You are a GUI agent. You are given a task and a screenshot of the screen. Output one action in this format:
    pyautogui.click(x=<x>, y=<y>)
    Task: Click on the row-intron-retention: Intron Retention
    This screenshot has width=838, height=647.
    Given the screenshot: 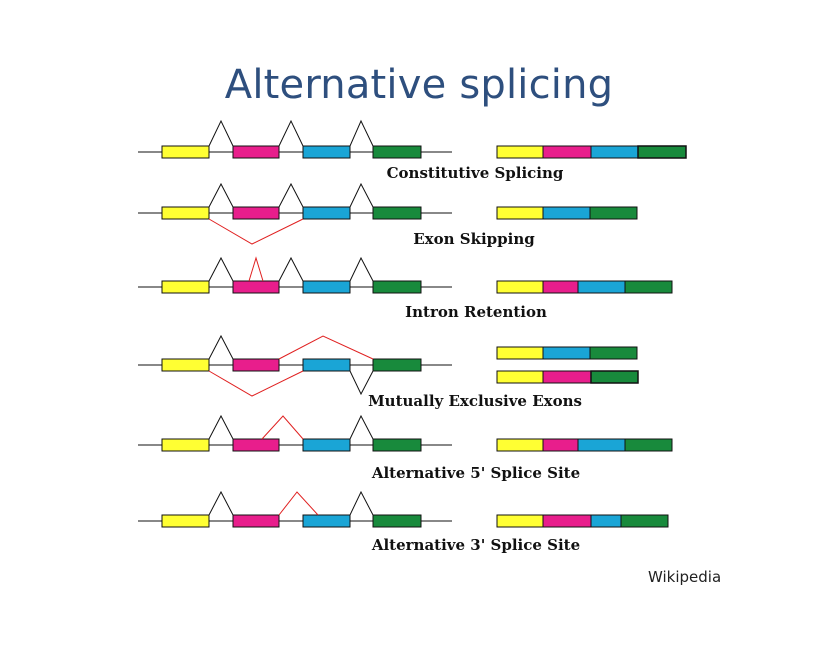 What is the action you would take?
    pyautogui.click(x=405, y=288)
    